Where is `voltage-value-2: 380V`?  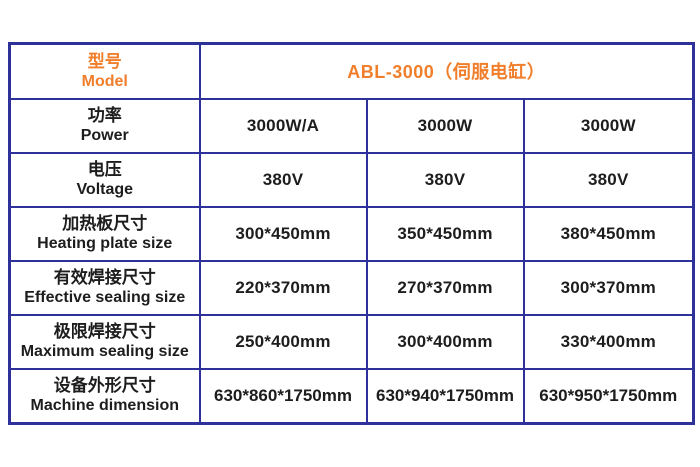
voltage-value-2: 380V is located at coordinates (445, 179).